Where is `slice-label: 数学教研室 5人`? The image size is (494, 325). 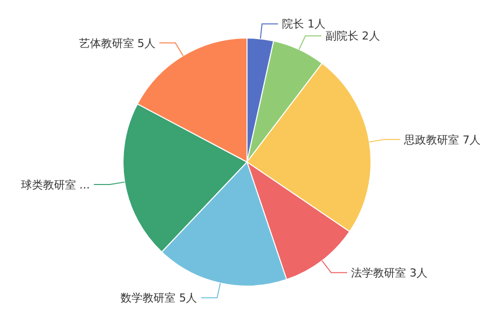 slice-label: 数学教研室 5人 is located at coordinates (159, 298).